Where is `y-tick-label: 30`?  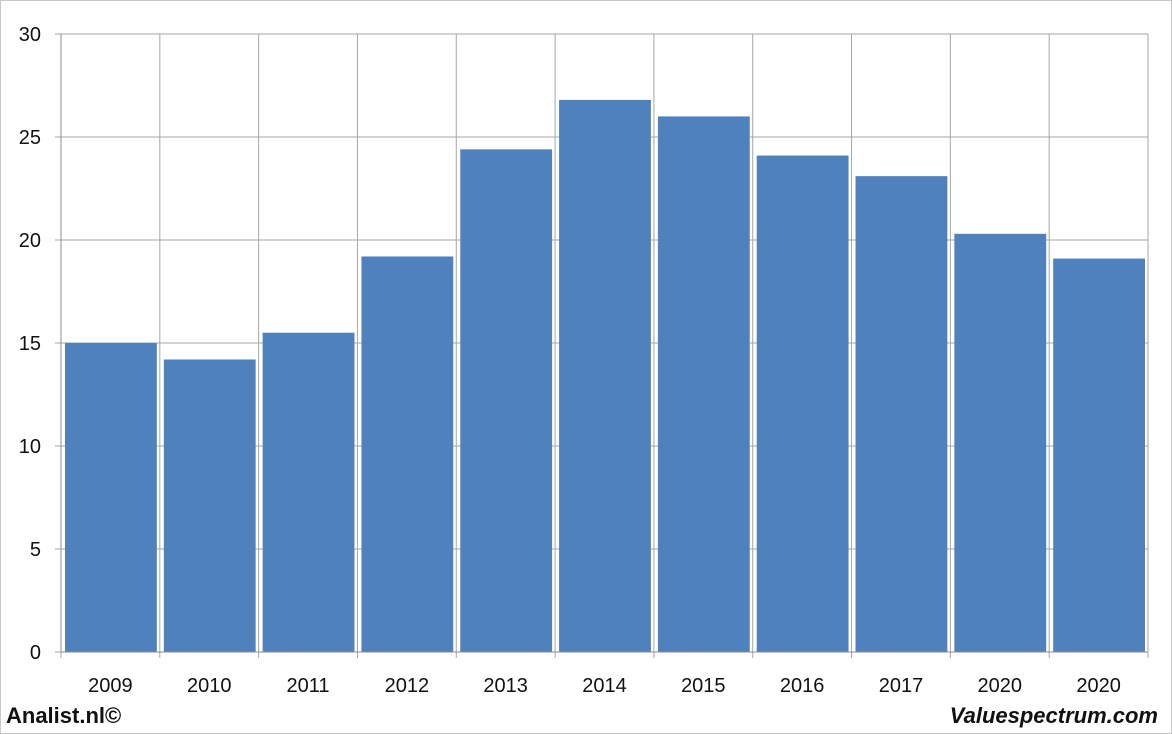 y-tick-label: 30 is located at coordinates (30, 35).